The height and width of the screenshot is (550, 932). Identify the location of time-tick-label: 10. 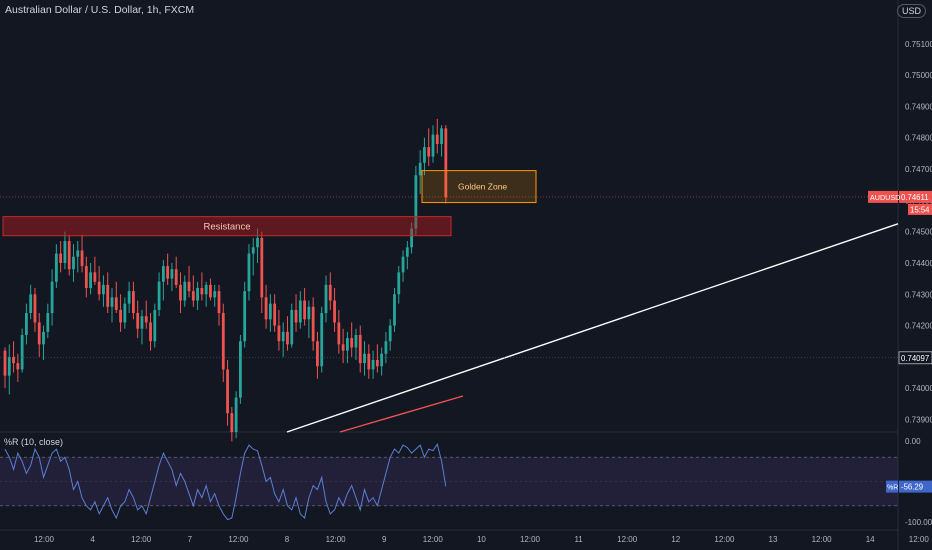
(481, 539).